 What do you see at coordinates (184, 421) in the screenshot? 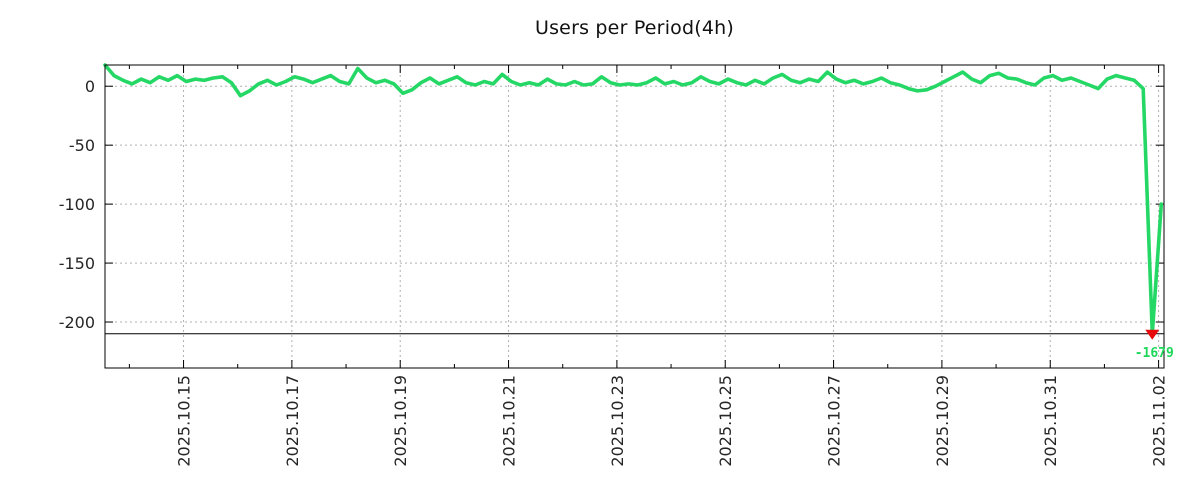
I see `x-tick-label: 2025.10.15` at bounding box center [184, 421].